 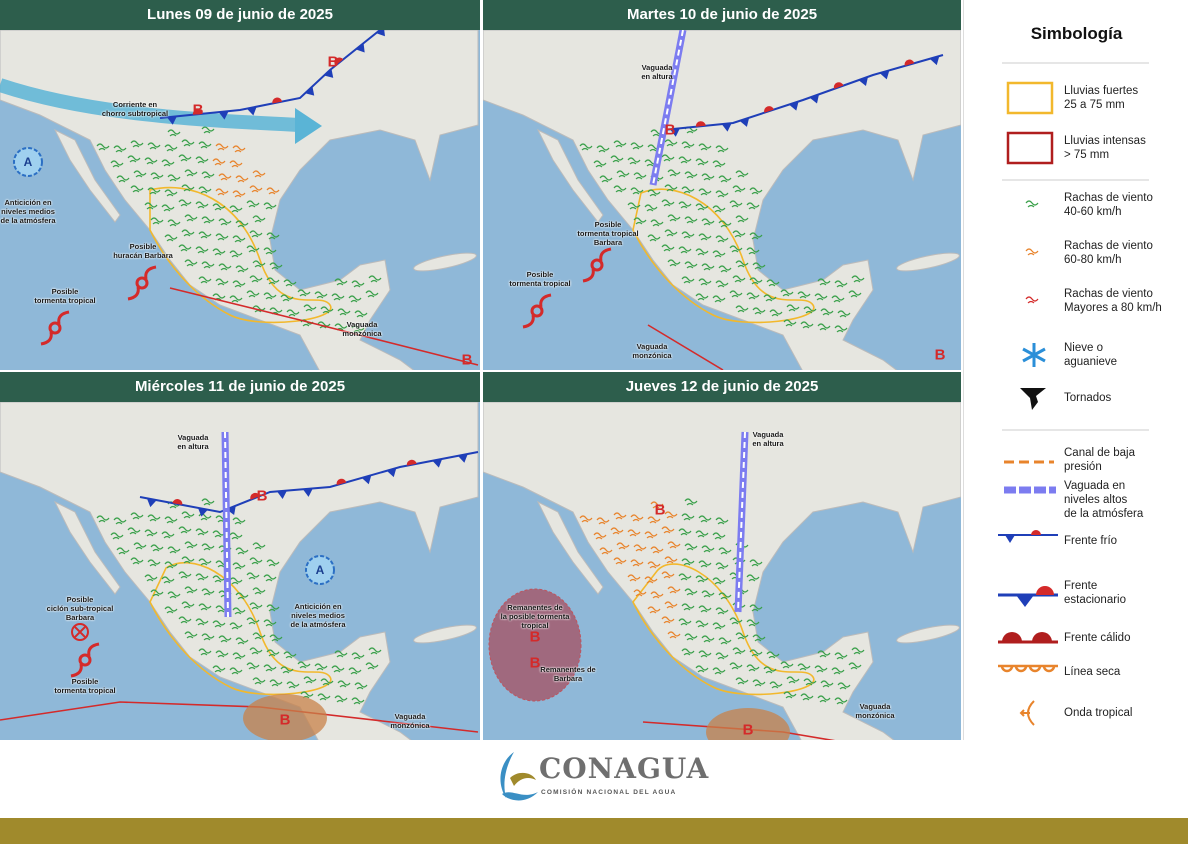 I want to click on high-pressure-center: A, so click(x=320, y=570).